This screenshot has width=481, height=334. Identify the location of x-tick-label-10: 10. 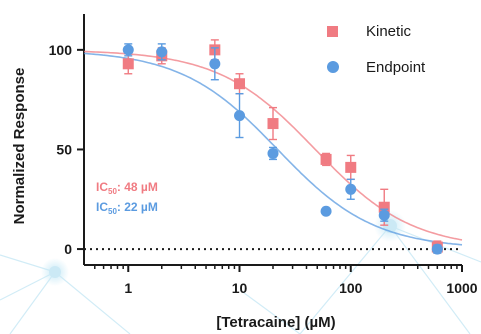
(240, 288).